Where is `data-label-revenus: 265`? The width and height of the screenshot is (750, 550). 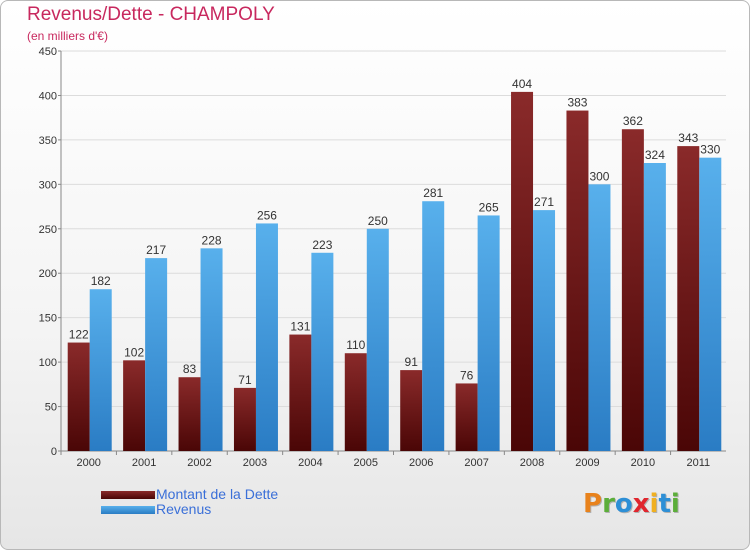
data-label-revenus: 265 is located at coordinates (489, 207).